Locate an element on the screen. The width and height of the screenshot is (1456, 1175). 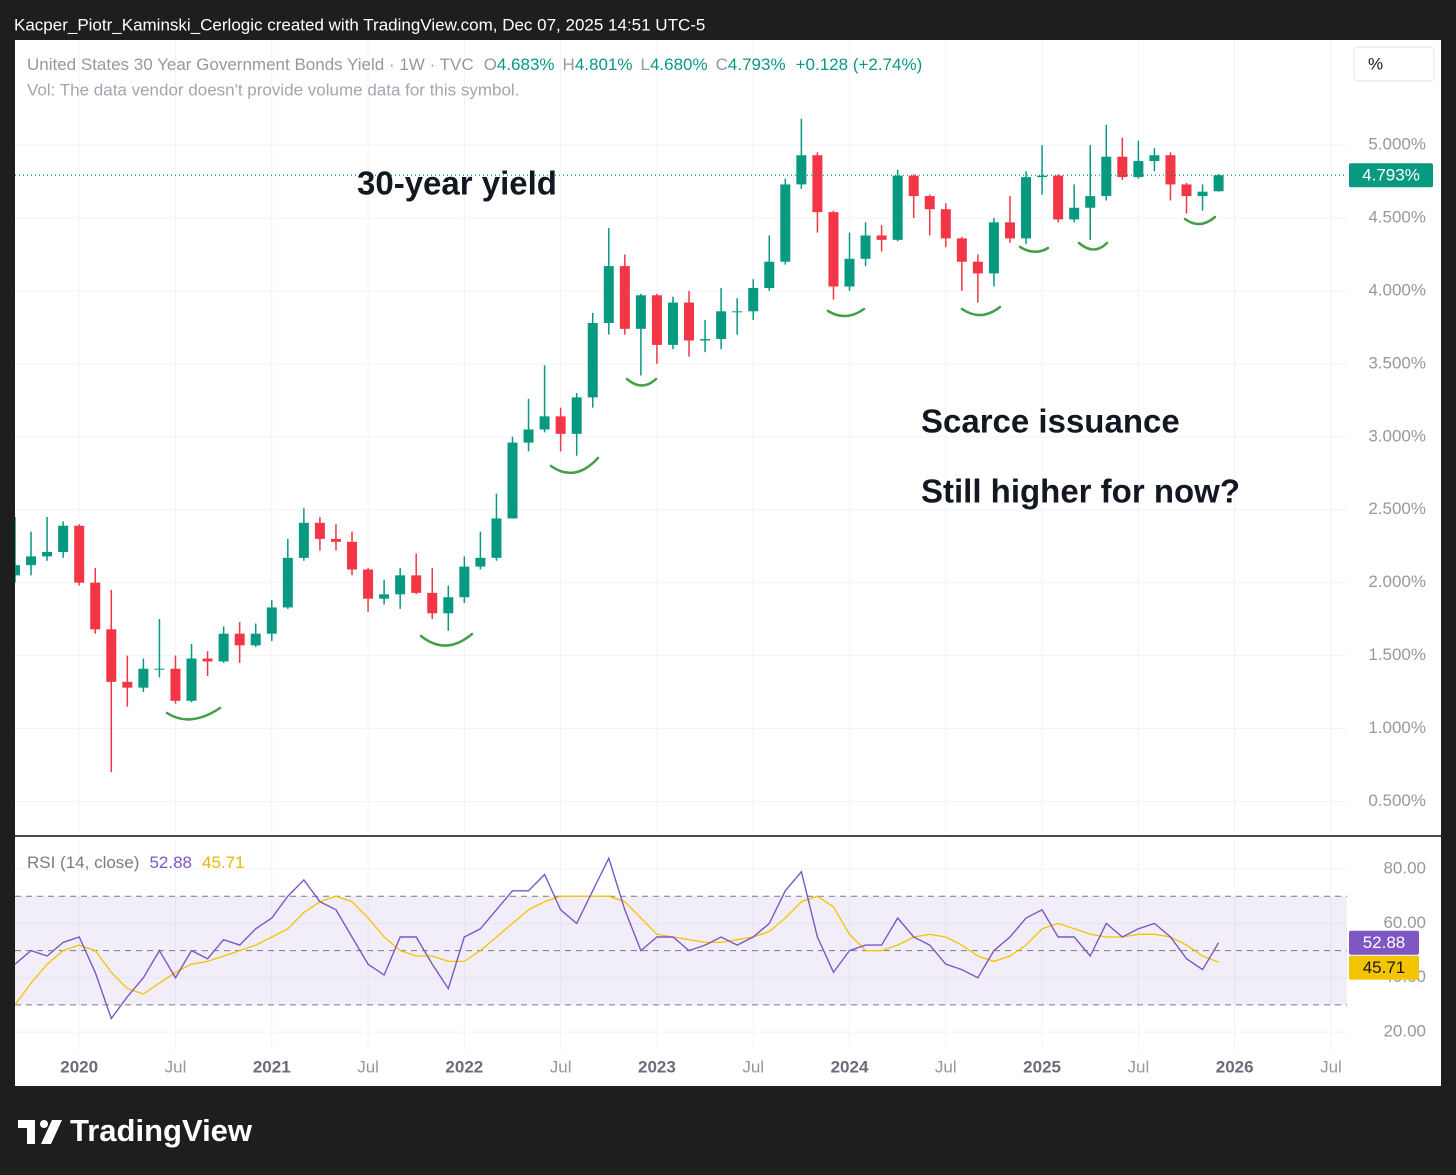
ohlc-key: C is located at coordinates (722, 64).